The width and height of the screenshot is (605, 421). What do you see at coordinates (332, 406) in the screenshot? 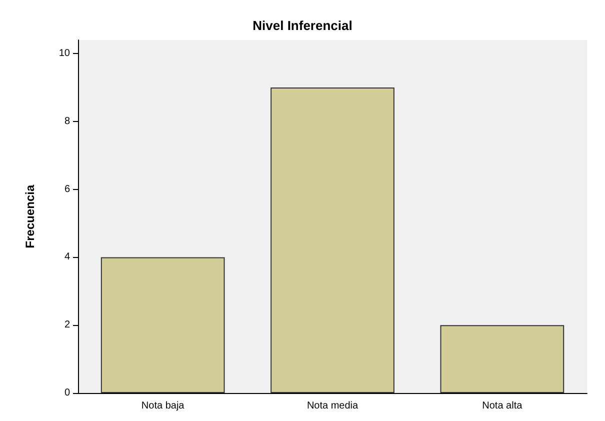
I see `x-tick-label: Nota media` at bounding box center [332, 406].